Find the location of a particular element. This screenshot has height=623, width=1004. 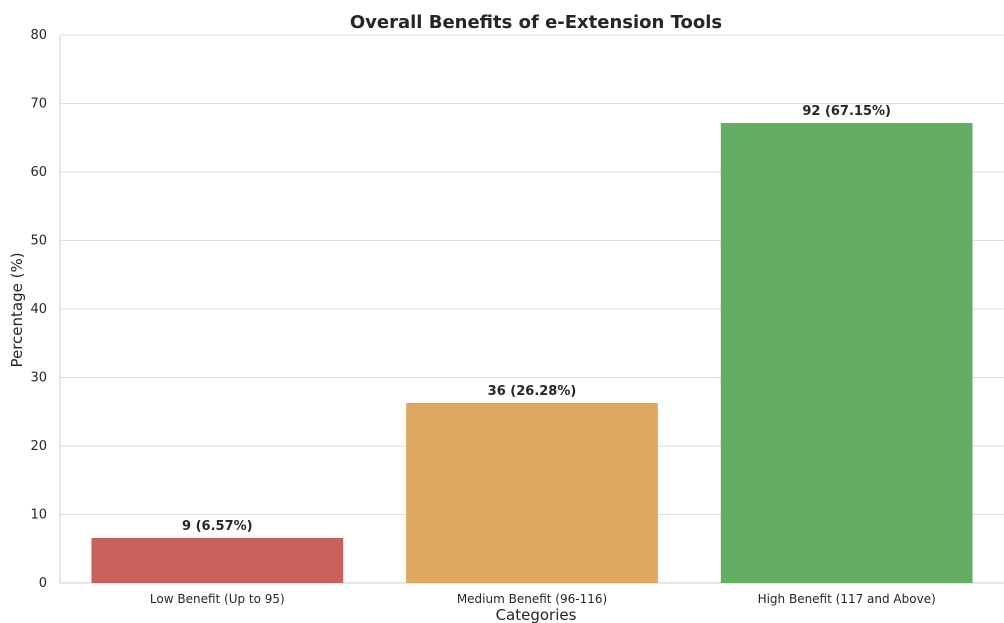

y-axis-label: Percentage (%) is located at coordinates (17, 309).